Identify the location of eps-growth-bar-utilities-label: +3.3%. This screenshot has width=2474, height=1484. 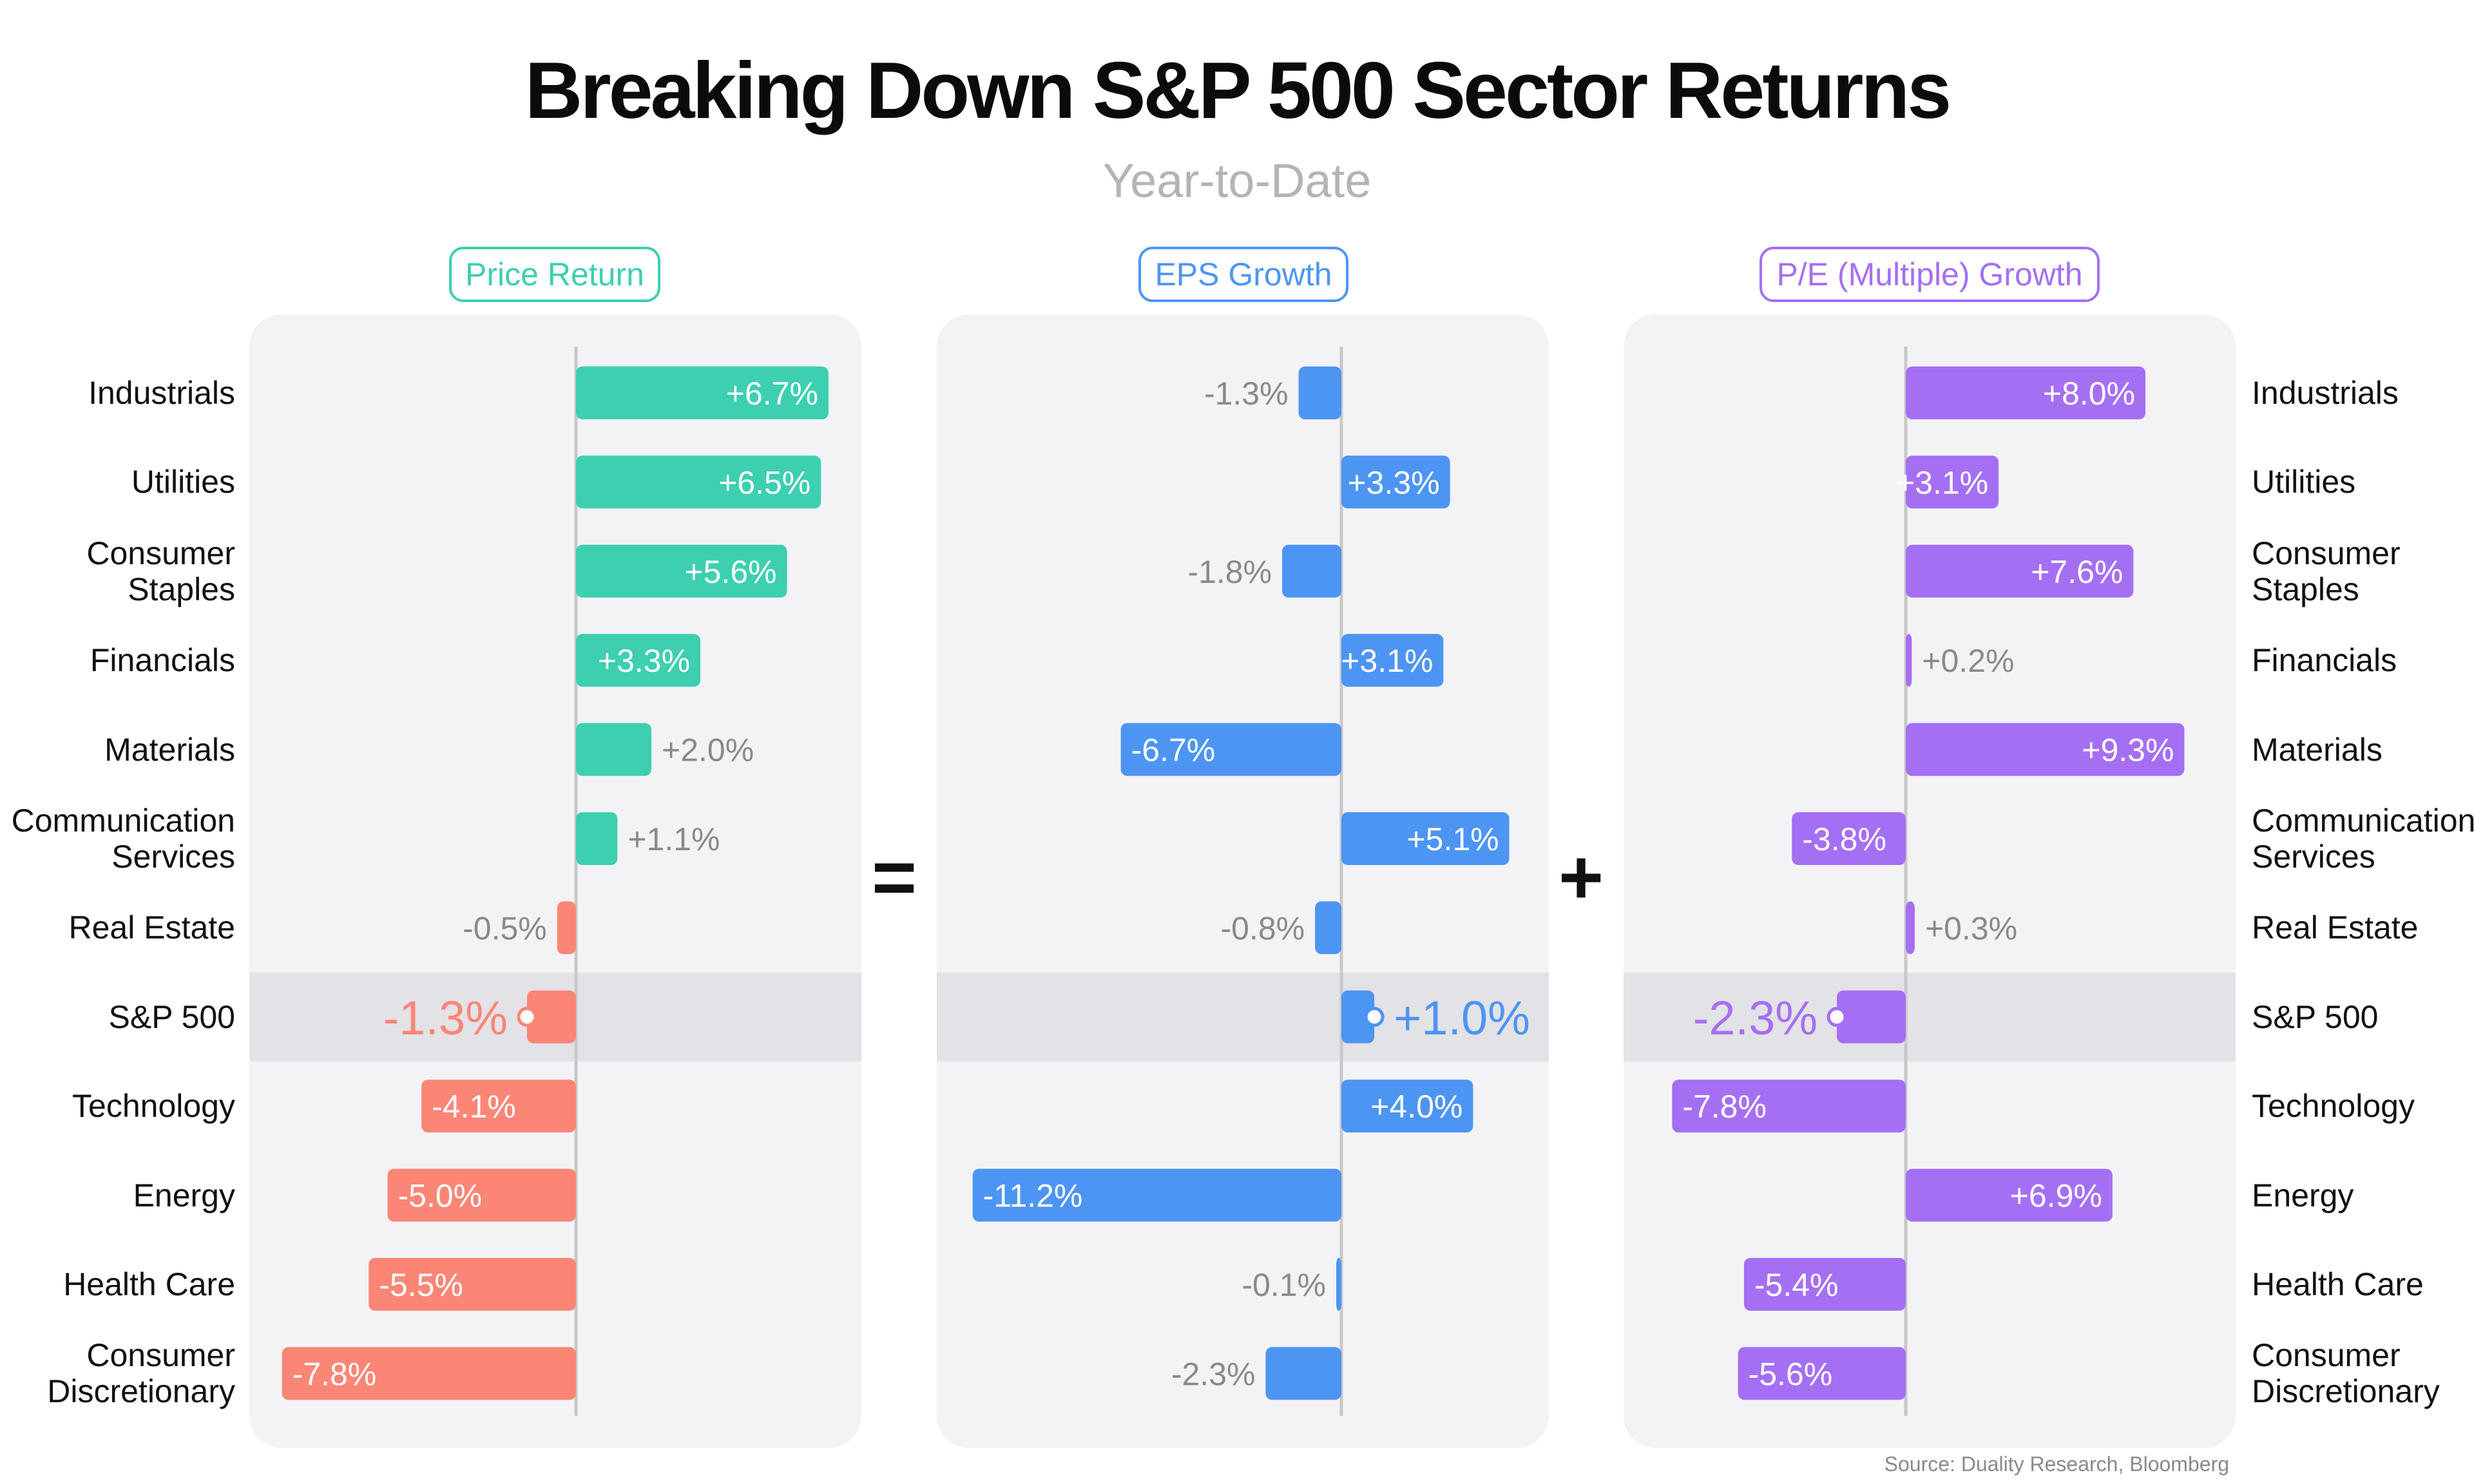
(1393, 482).